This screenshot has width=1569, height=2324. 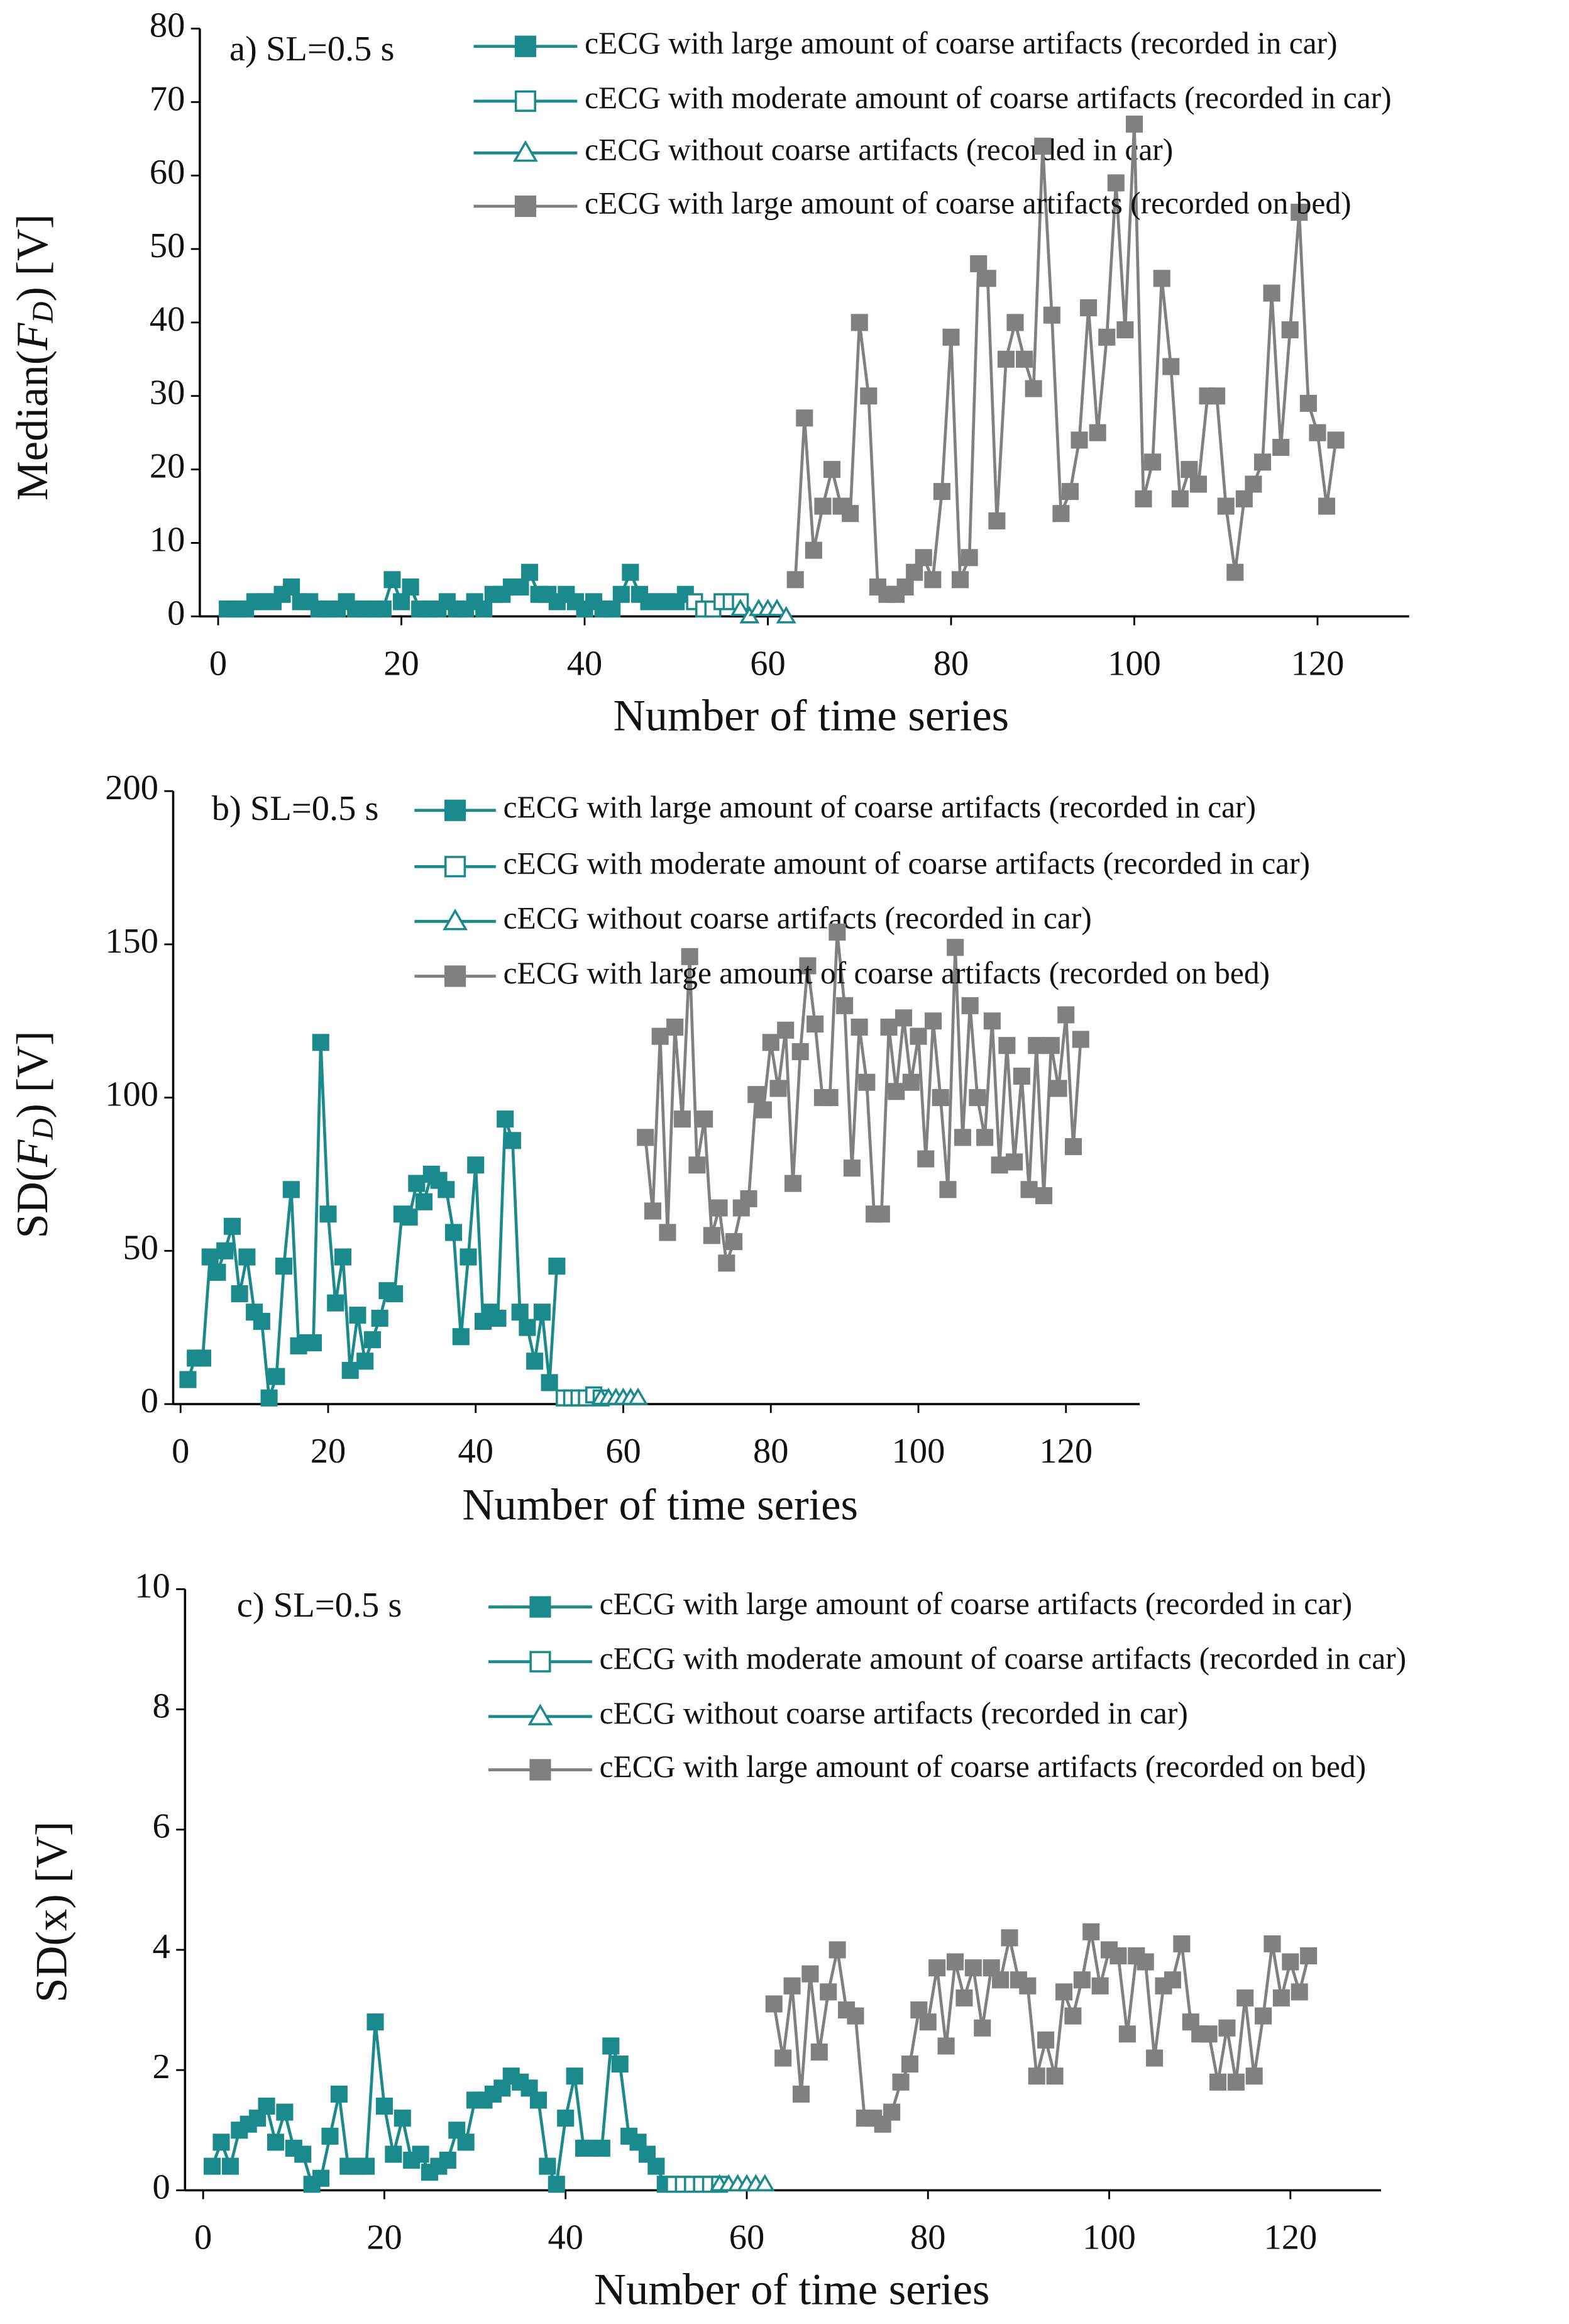 What do you see at coordinates (132, 787) in the screenshot?
I see `y-tick-label: 200` at bounding box center [132, 787].